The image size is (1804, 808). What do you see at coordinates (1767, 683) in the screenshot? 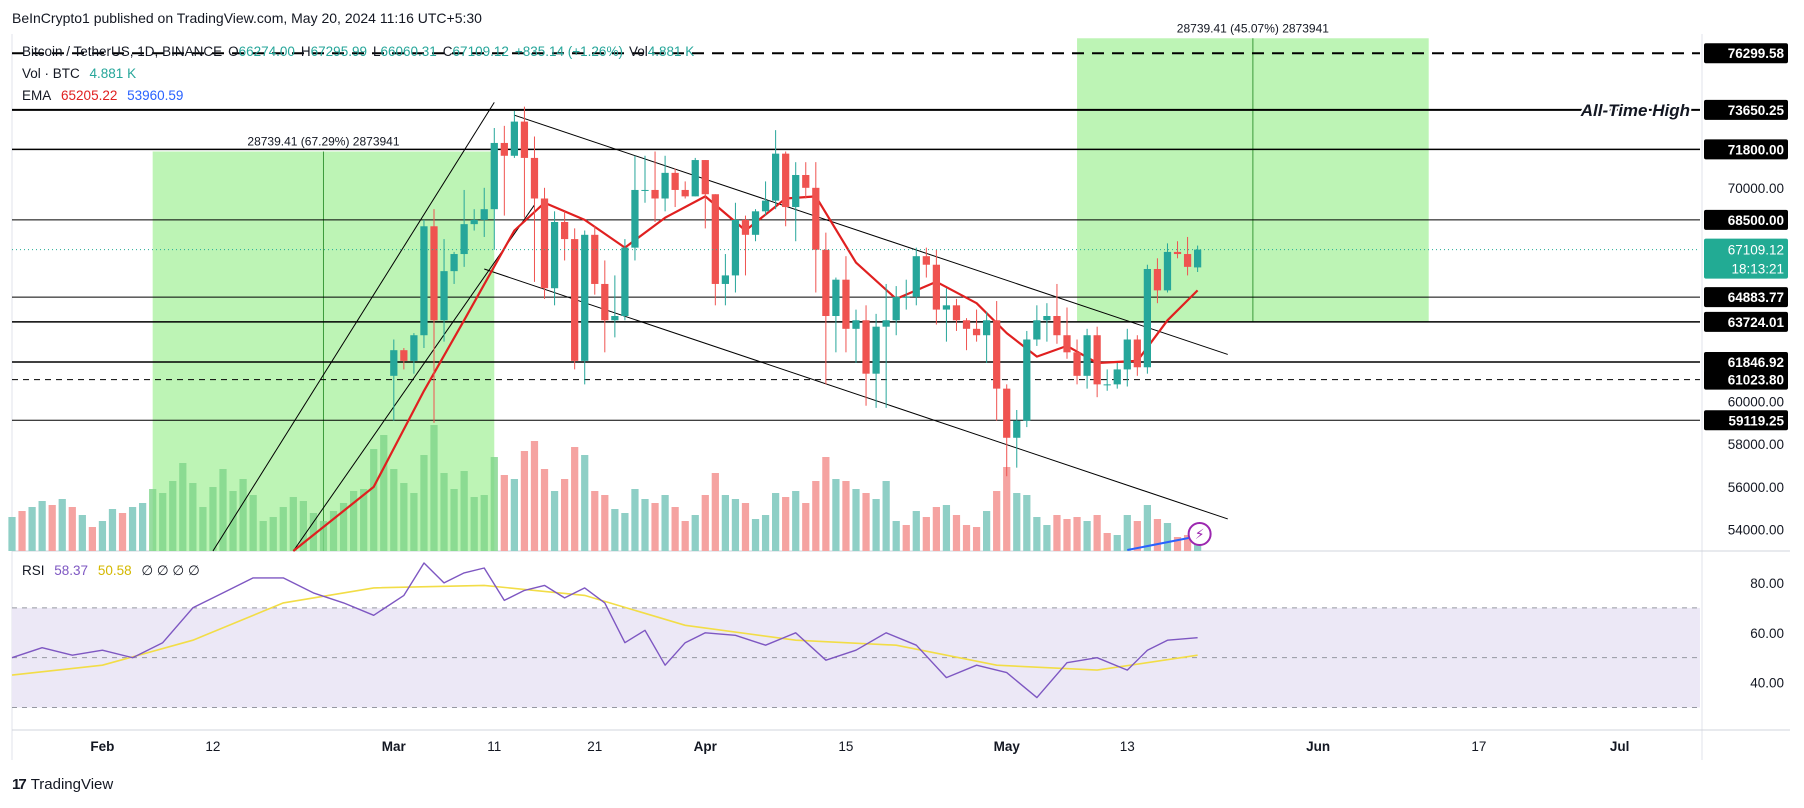
I see `rsi-tick-0: 40.00` at bounding box center [1767, 683].